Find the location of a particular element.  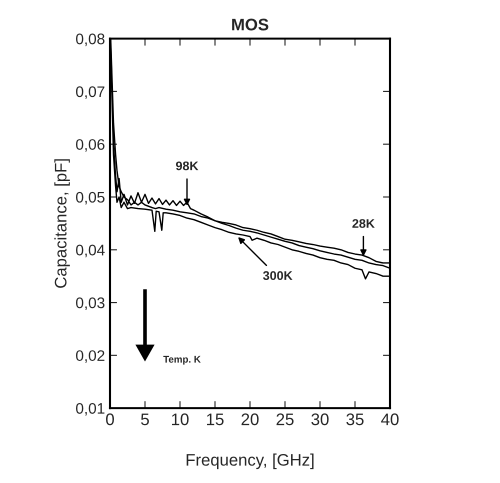

x-tick-label: 15 is located at coordinates (215, 420).